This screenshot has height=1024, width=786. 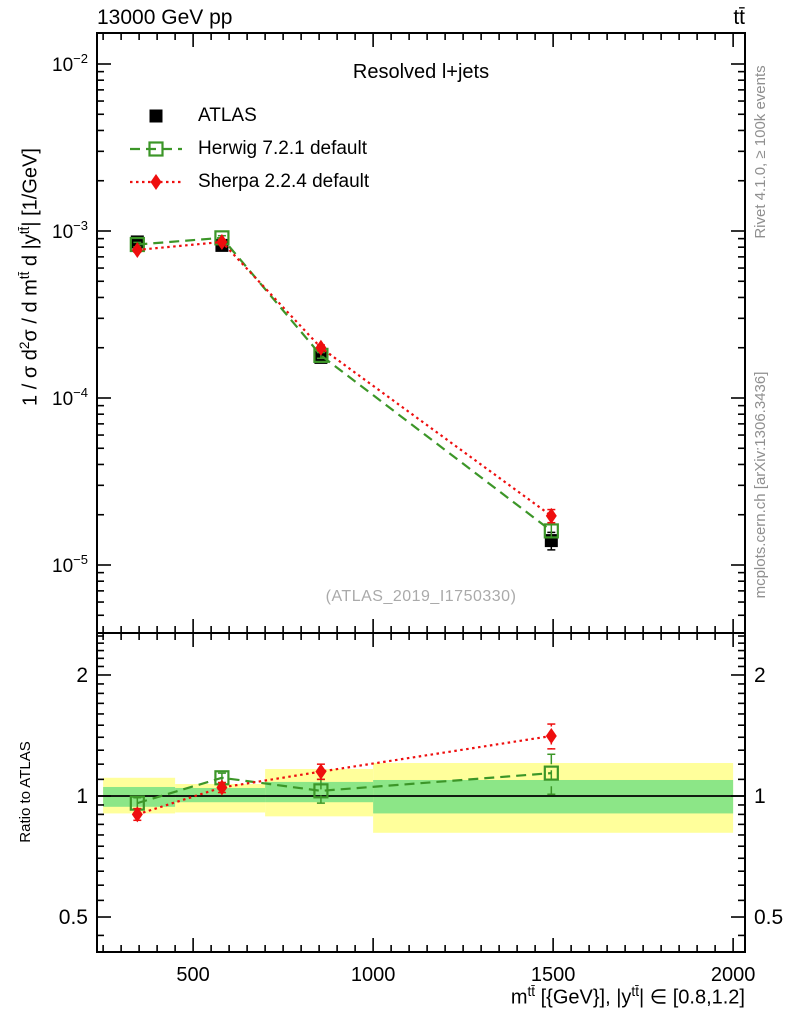 What do you see at coordinates (768, 917) in the screenshot?
I see `ratio-tick-label-right: 0.5` at bounding box center [768, 917].